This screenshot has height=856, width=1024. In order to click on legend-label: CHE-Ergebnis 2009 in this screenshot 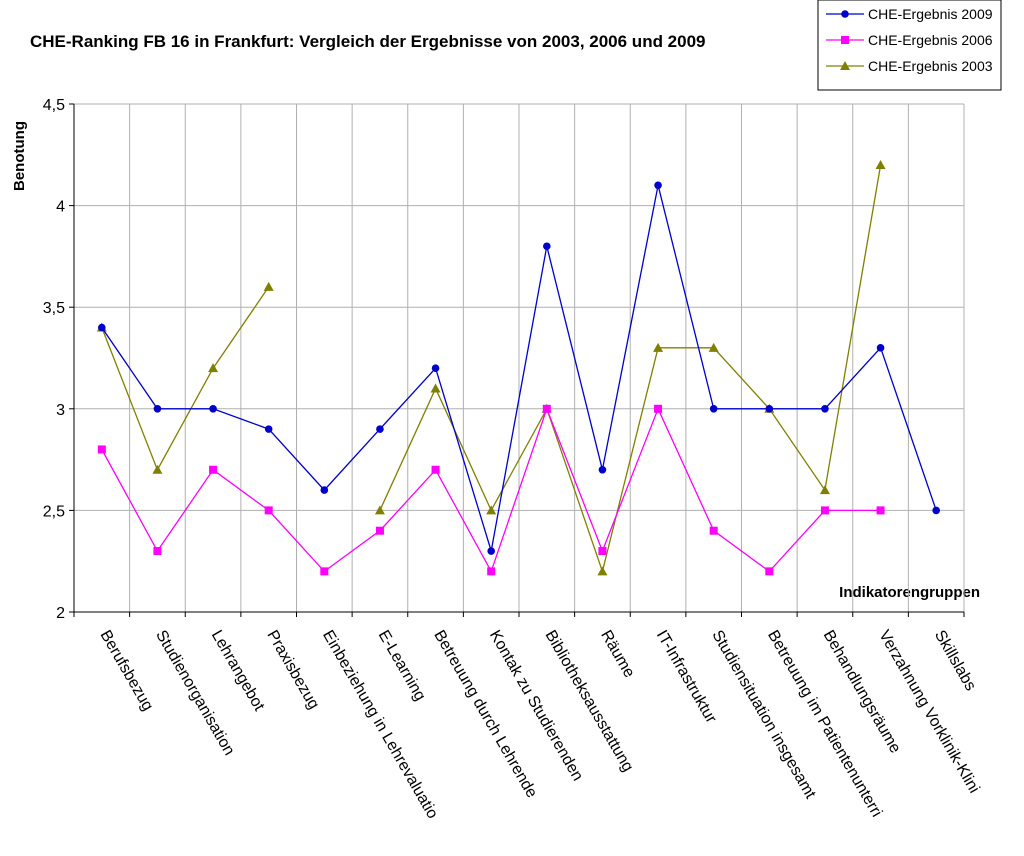, I will do `click(930, 14)`.